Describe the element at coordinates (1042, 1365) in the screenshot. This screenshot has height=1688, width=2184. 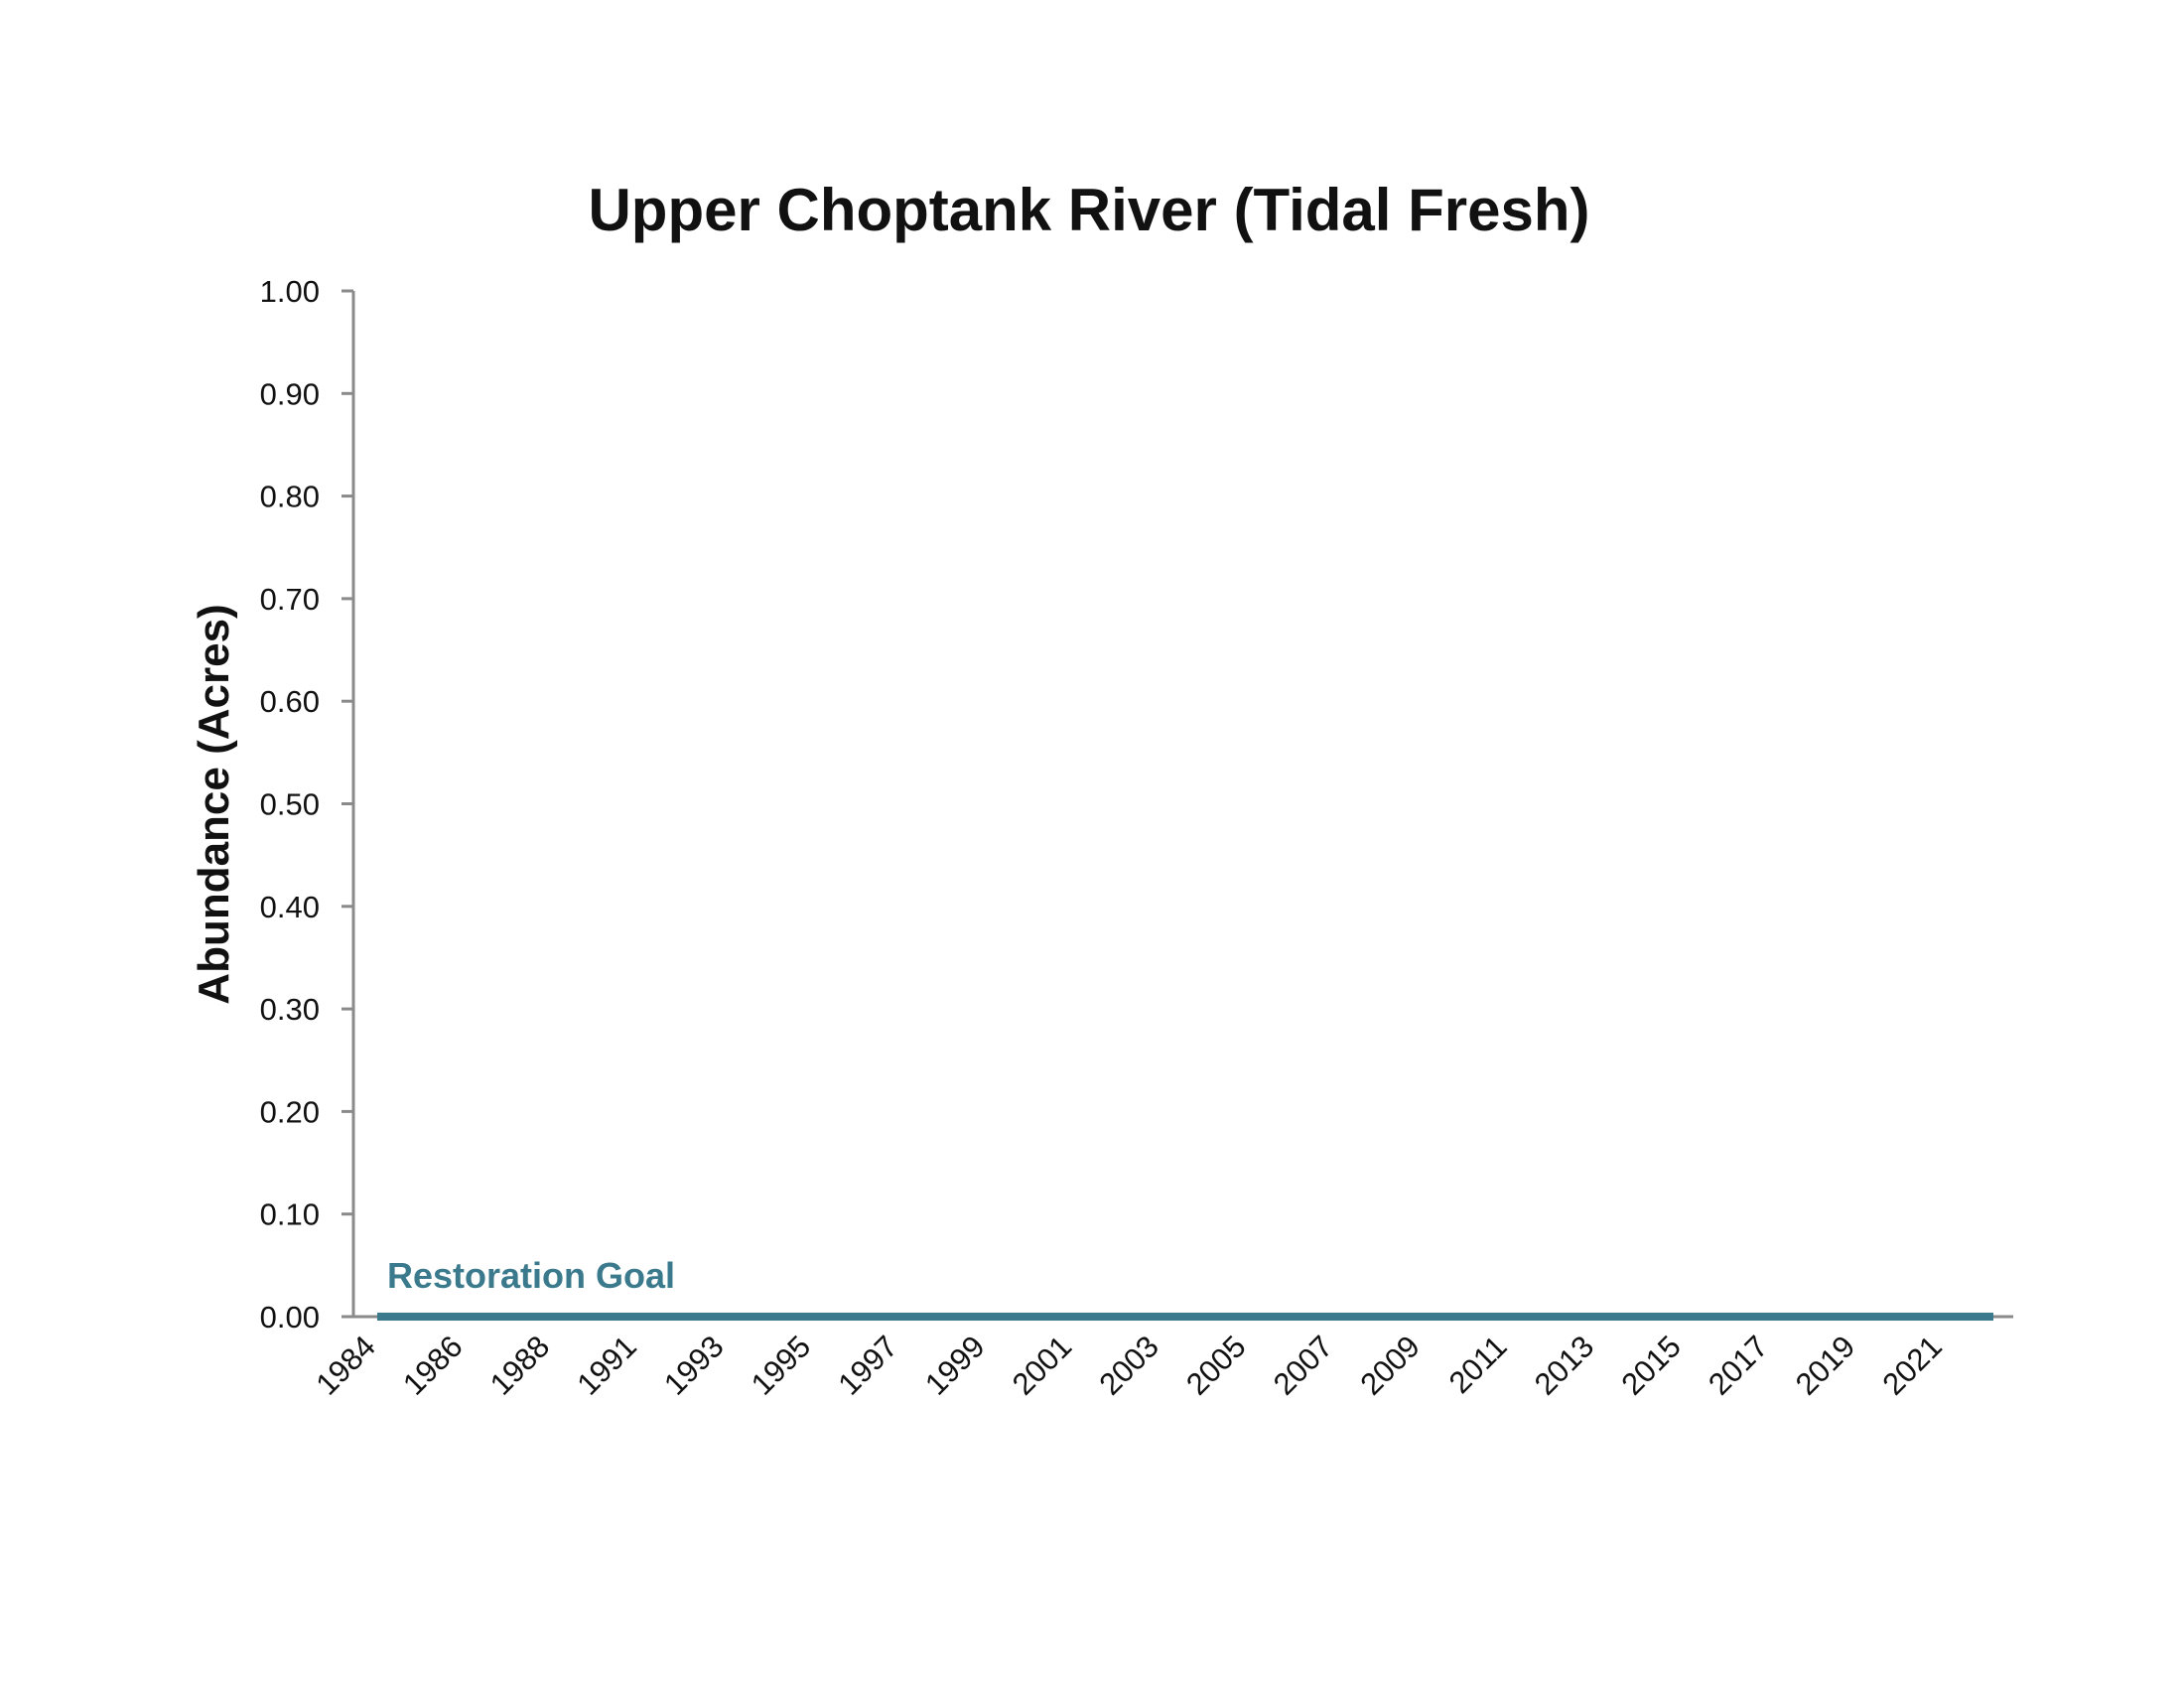
I see `x-tick-label: 2001` at that location.